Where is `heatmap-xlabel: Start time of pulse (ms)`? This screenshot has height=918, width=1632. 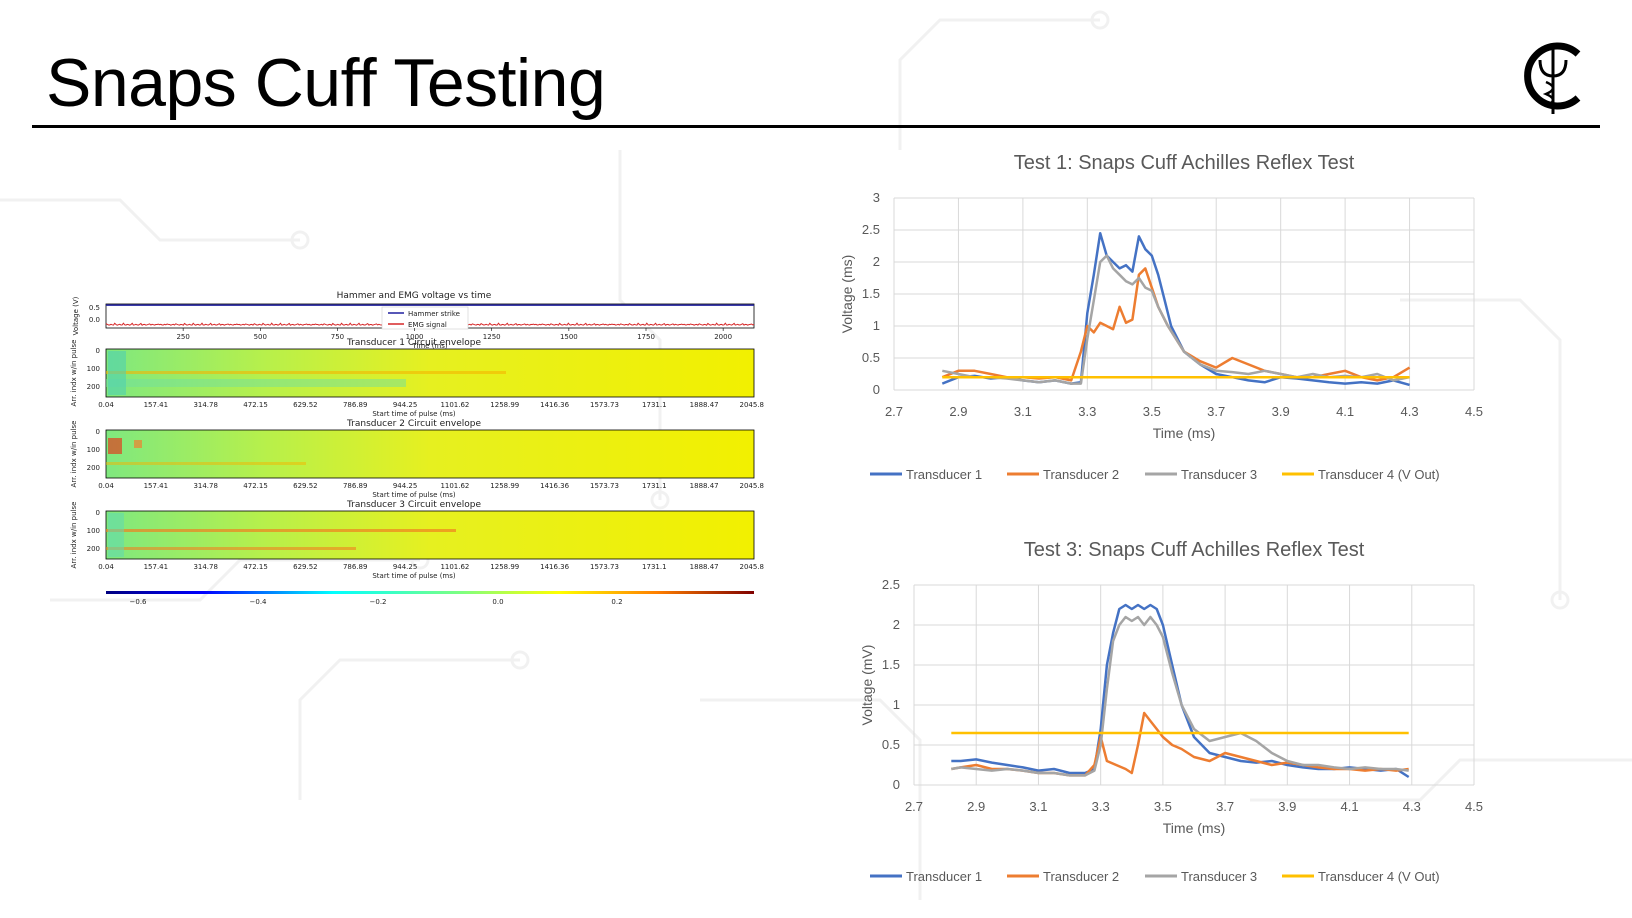 heatmap-xlabel: Start time of pulse (ms) is located at coordinates (414, 576).